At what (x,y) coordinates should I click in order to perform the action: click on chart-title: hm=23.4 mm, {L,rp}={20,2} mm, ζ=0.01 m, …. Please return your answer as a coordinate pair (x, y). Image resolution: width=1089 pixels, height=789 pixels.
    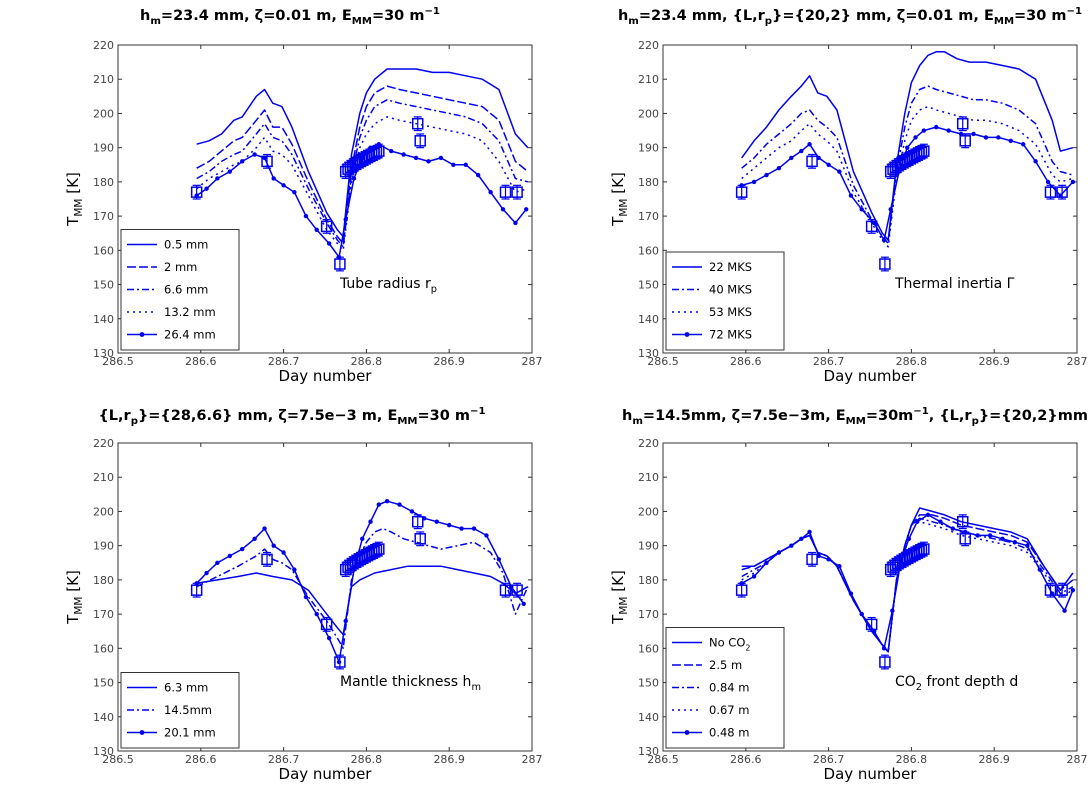
    Looking at the image, I should click on (850, 16).